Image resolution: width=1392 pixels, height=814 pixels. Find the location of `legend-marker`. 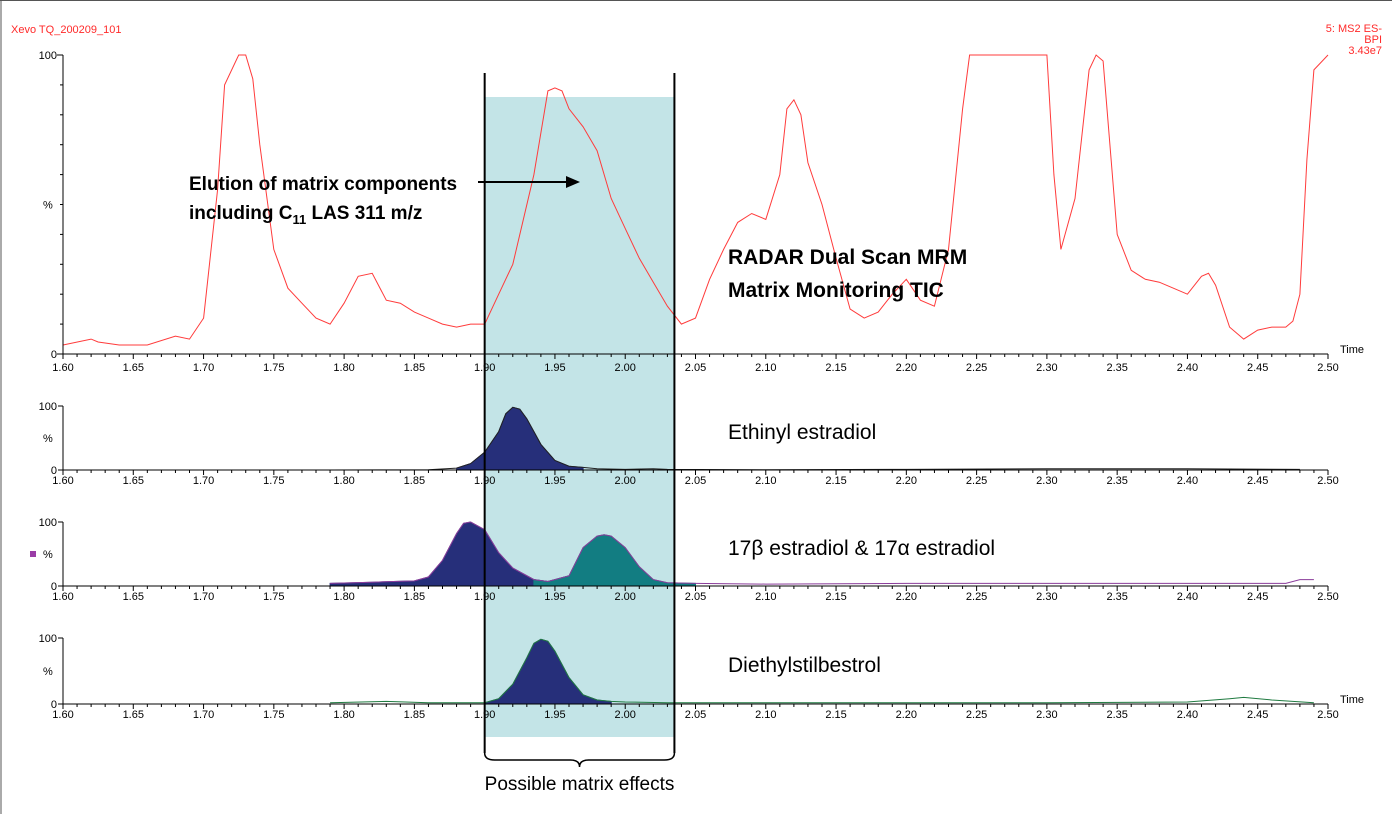

legend-marker is located at coordinates (33, 554).